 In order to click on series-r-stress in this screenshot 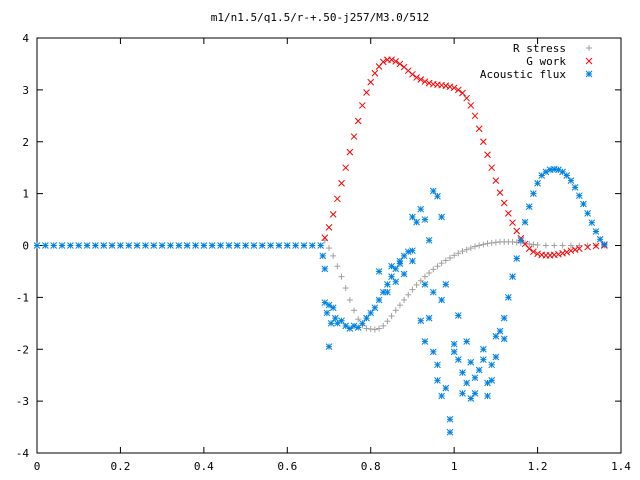, I will do `click(464, 285)`.